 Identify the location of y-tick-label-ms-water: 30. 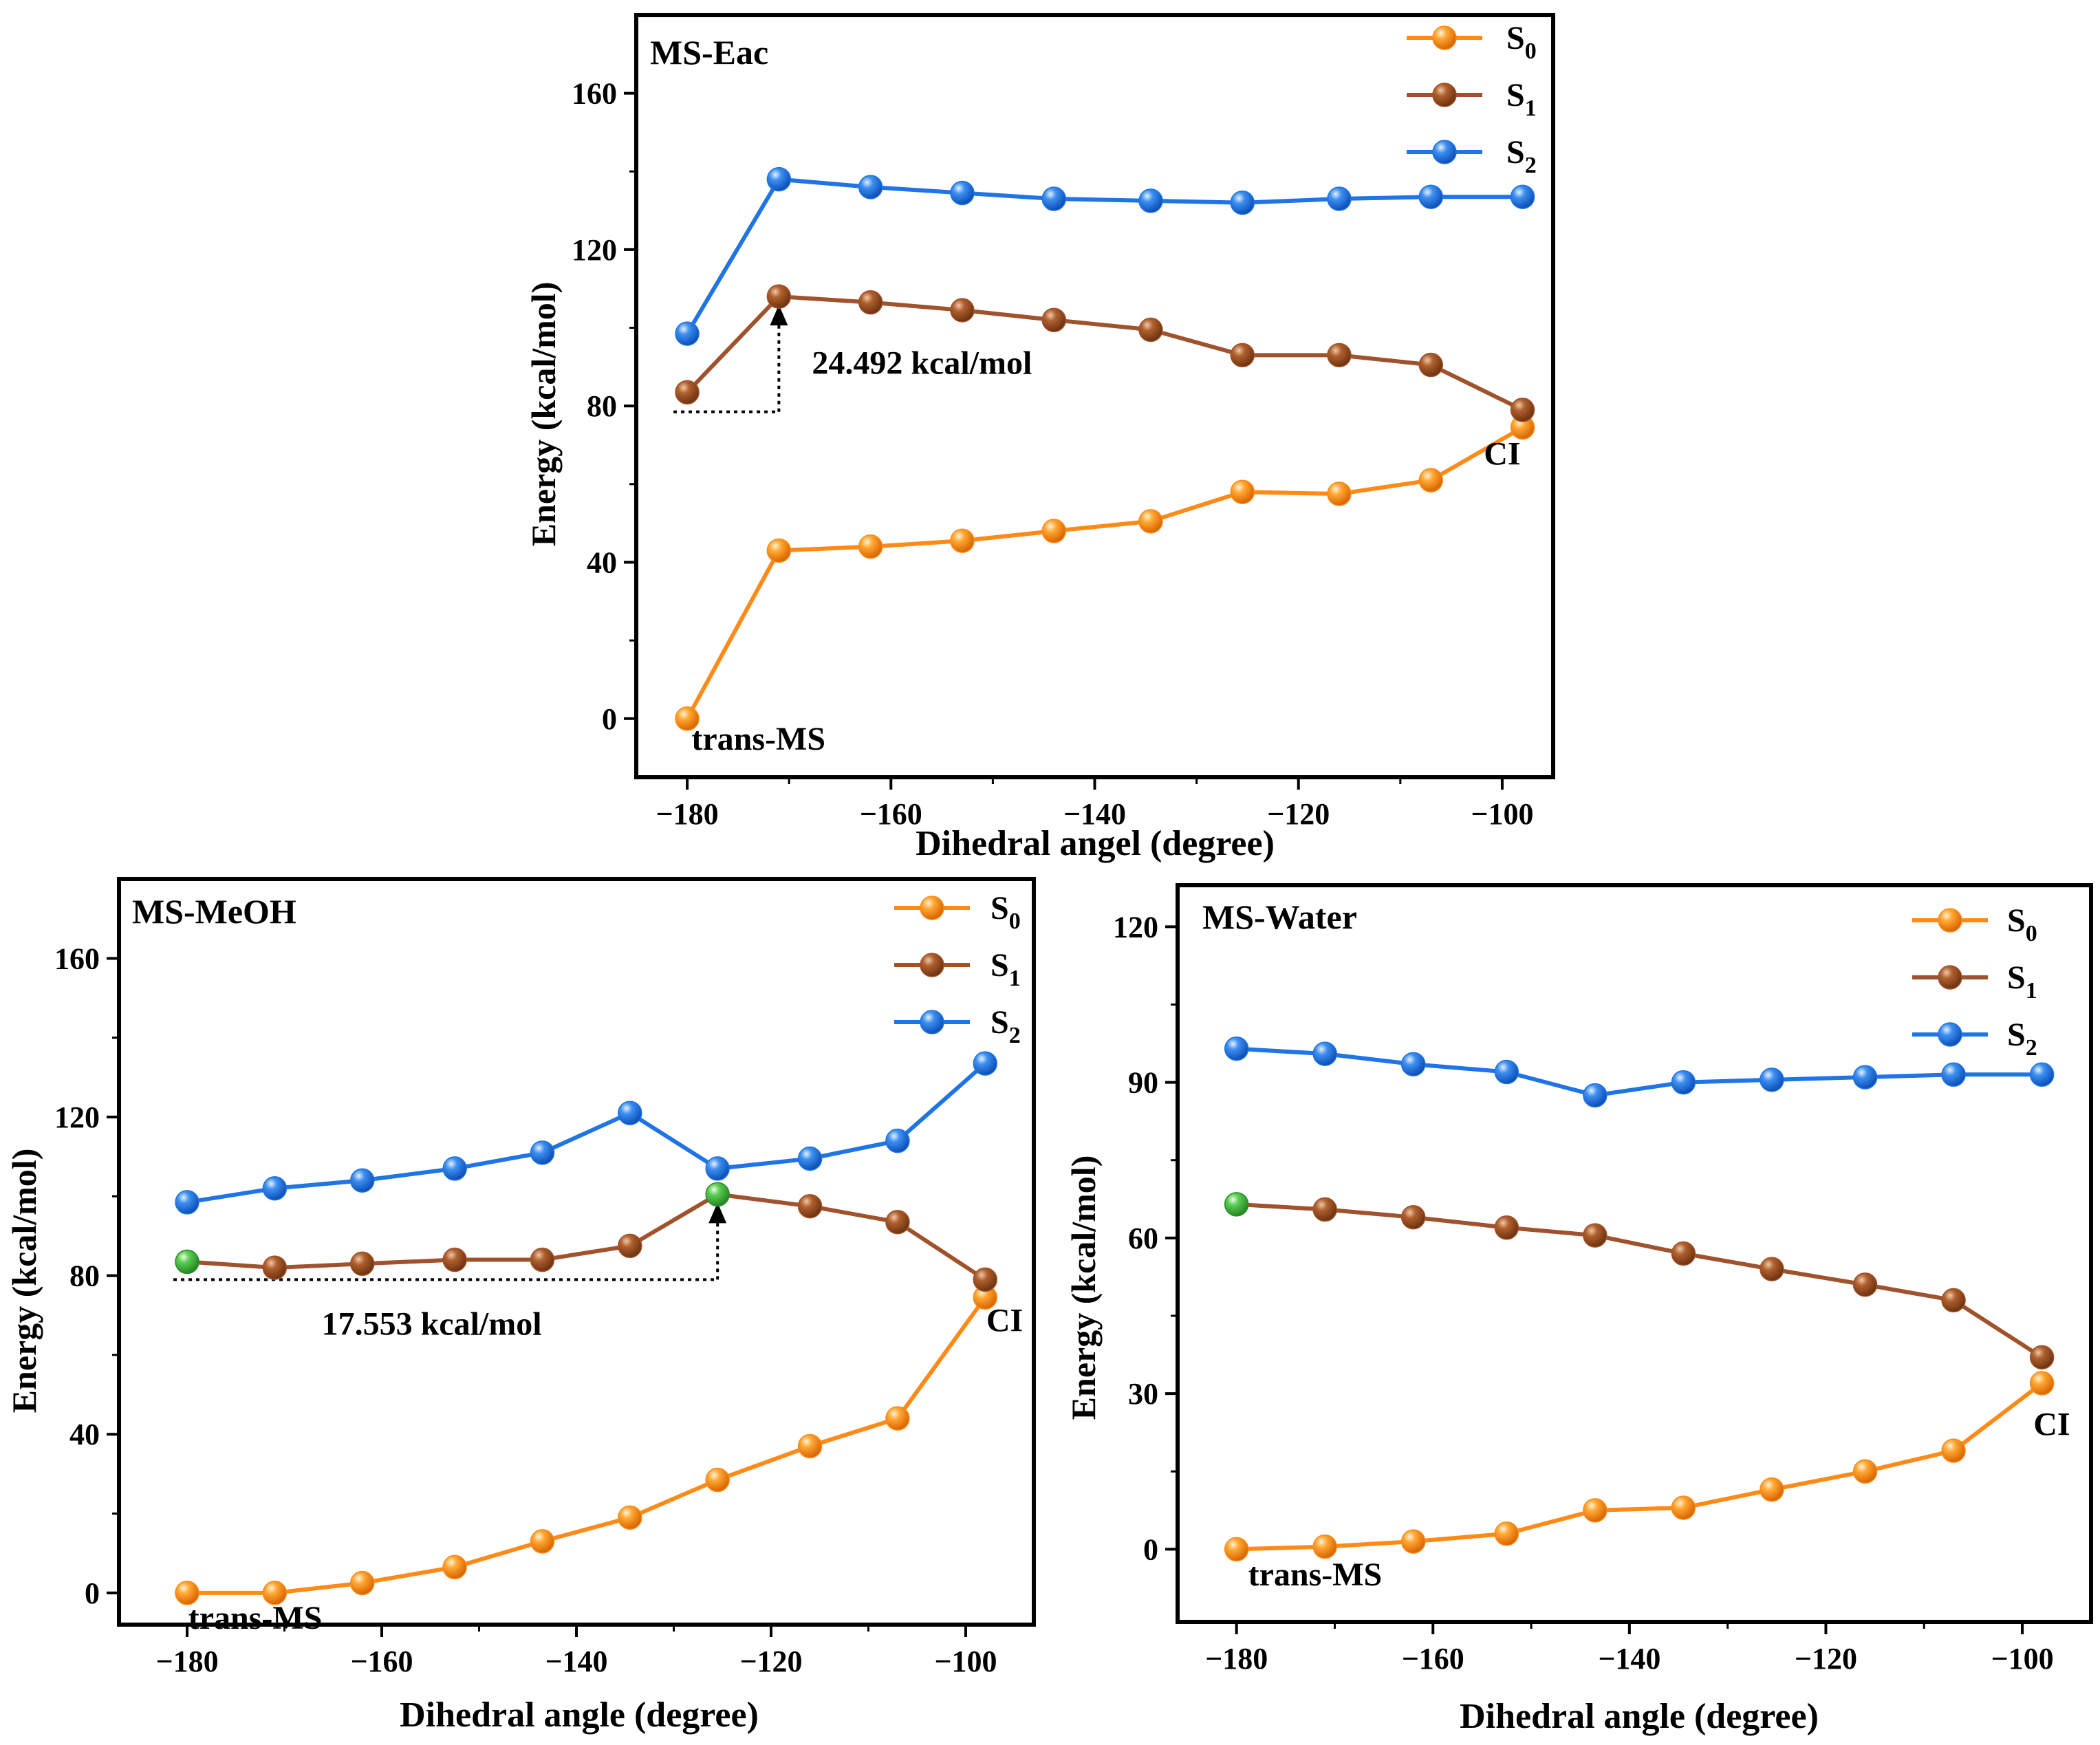
(1143, 1394).